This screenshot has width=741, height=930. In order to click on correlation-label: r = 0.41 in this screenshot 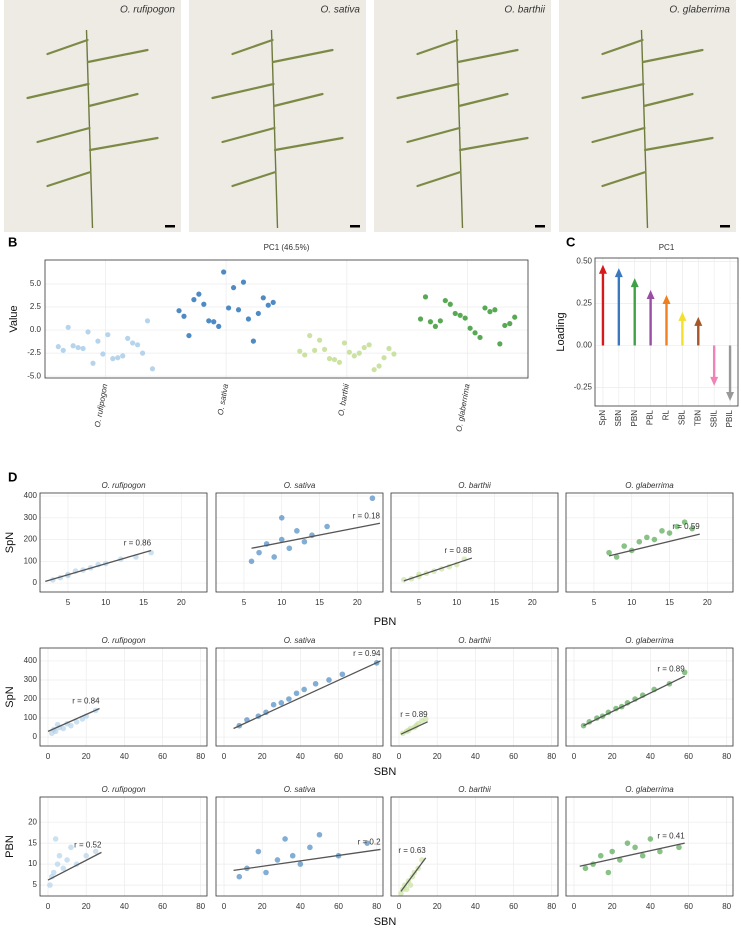, I will do `click(671, 835)`.